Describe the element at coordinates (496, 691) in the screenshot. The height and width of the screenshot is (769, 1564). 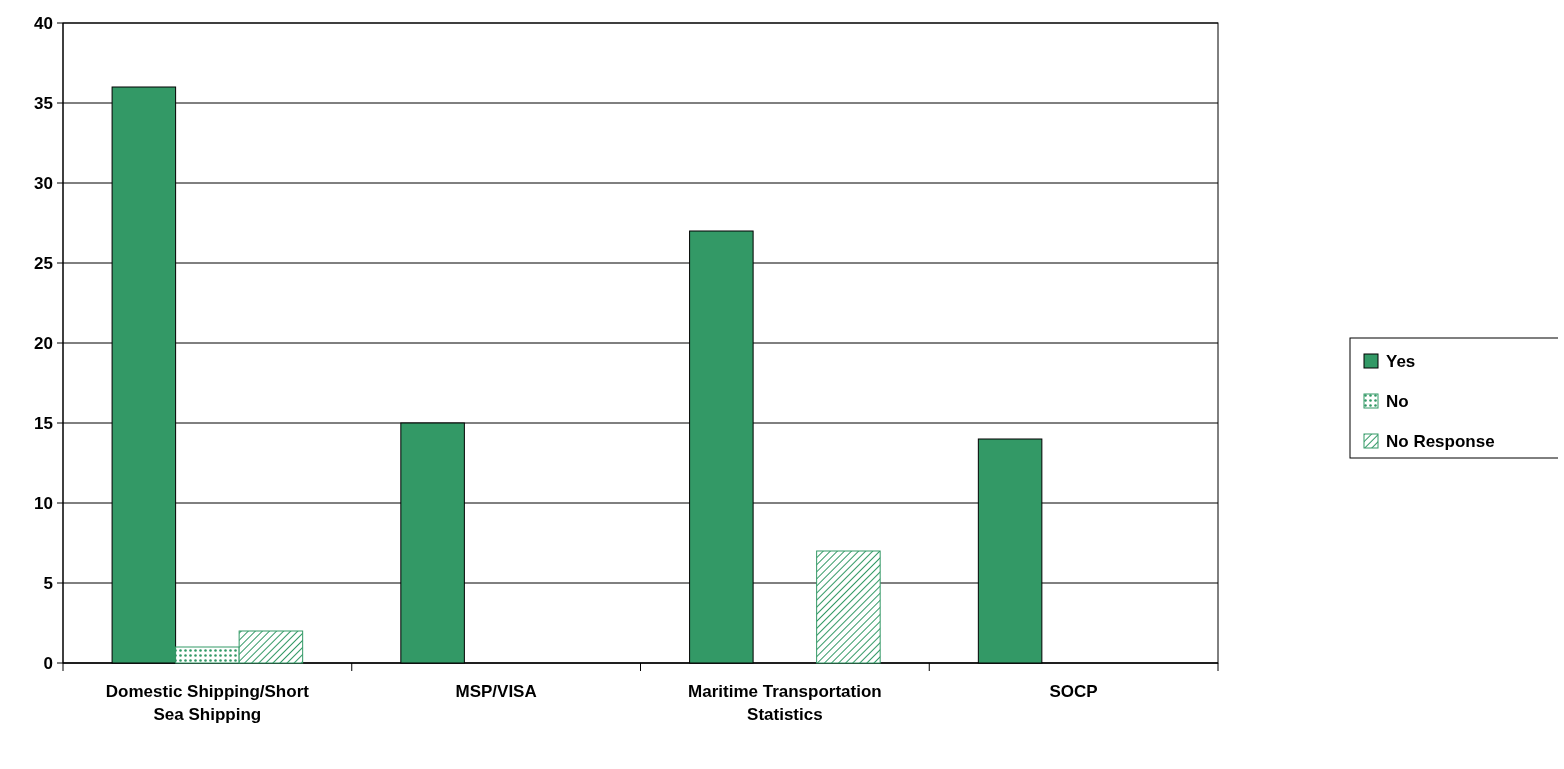
I see `x-tick-label: MSP/VISA` at that location.